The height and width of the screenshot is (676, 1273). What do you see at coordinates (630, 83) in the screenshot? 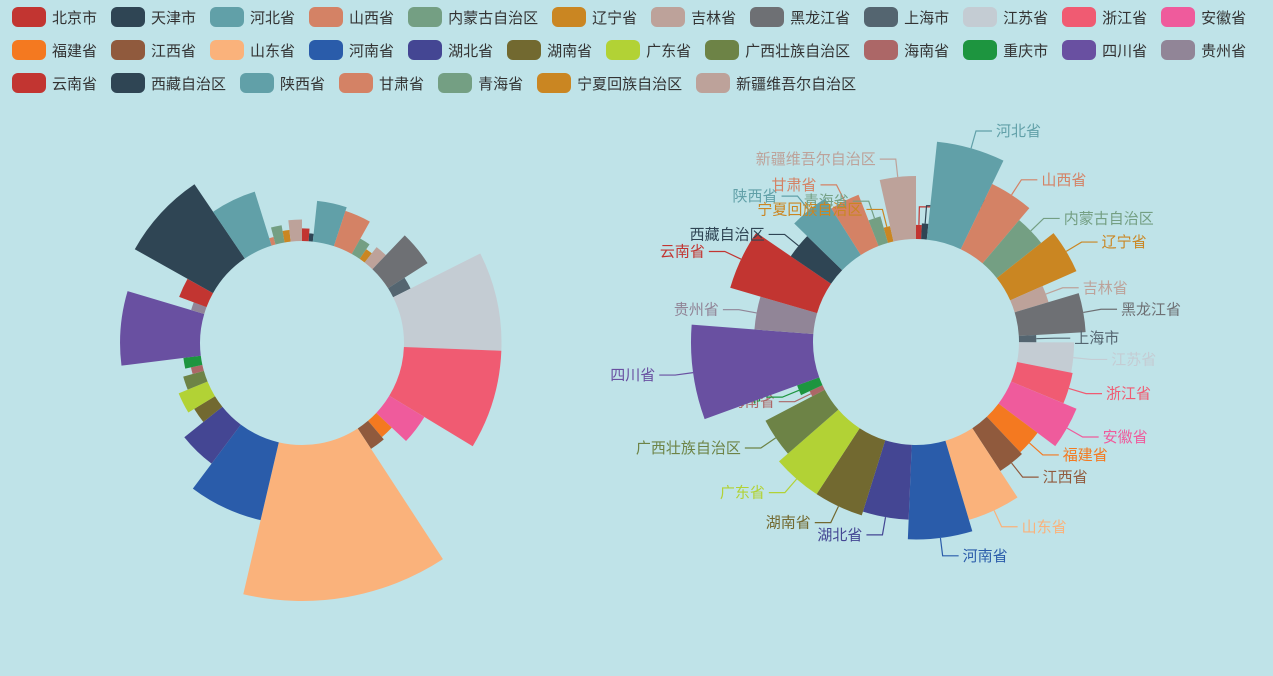
I see `legend-label: 宁夏回族自治区` at bounding box center [630, 83].